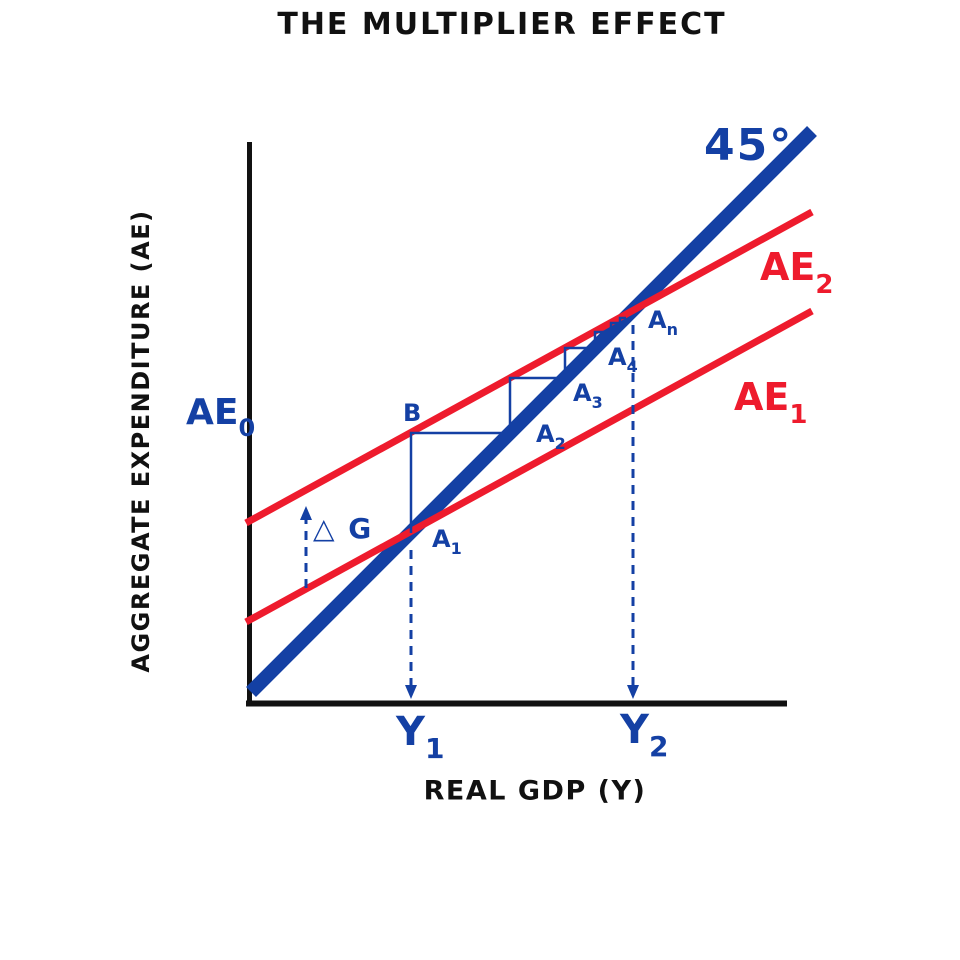 This screenshot has height=960, width=960. Describe the element at coordinates (517, 424) in the screenshot. I see `multiplier-staircase` at that location.